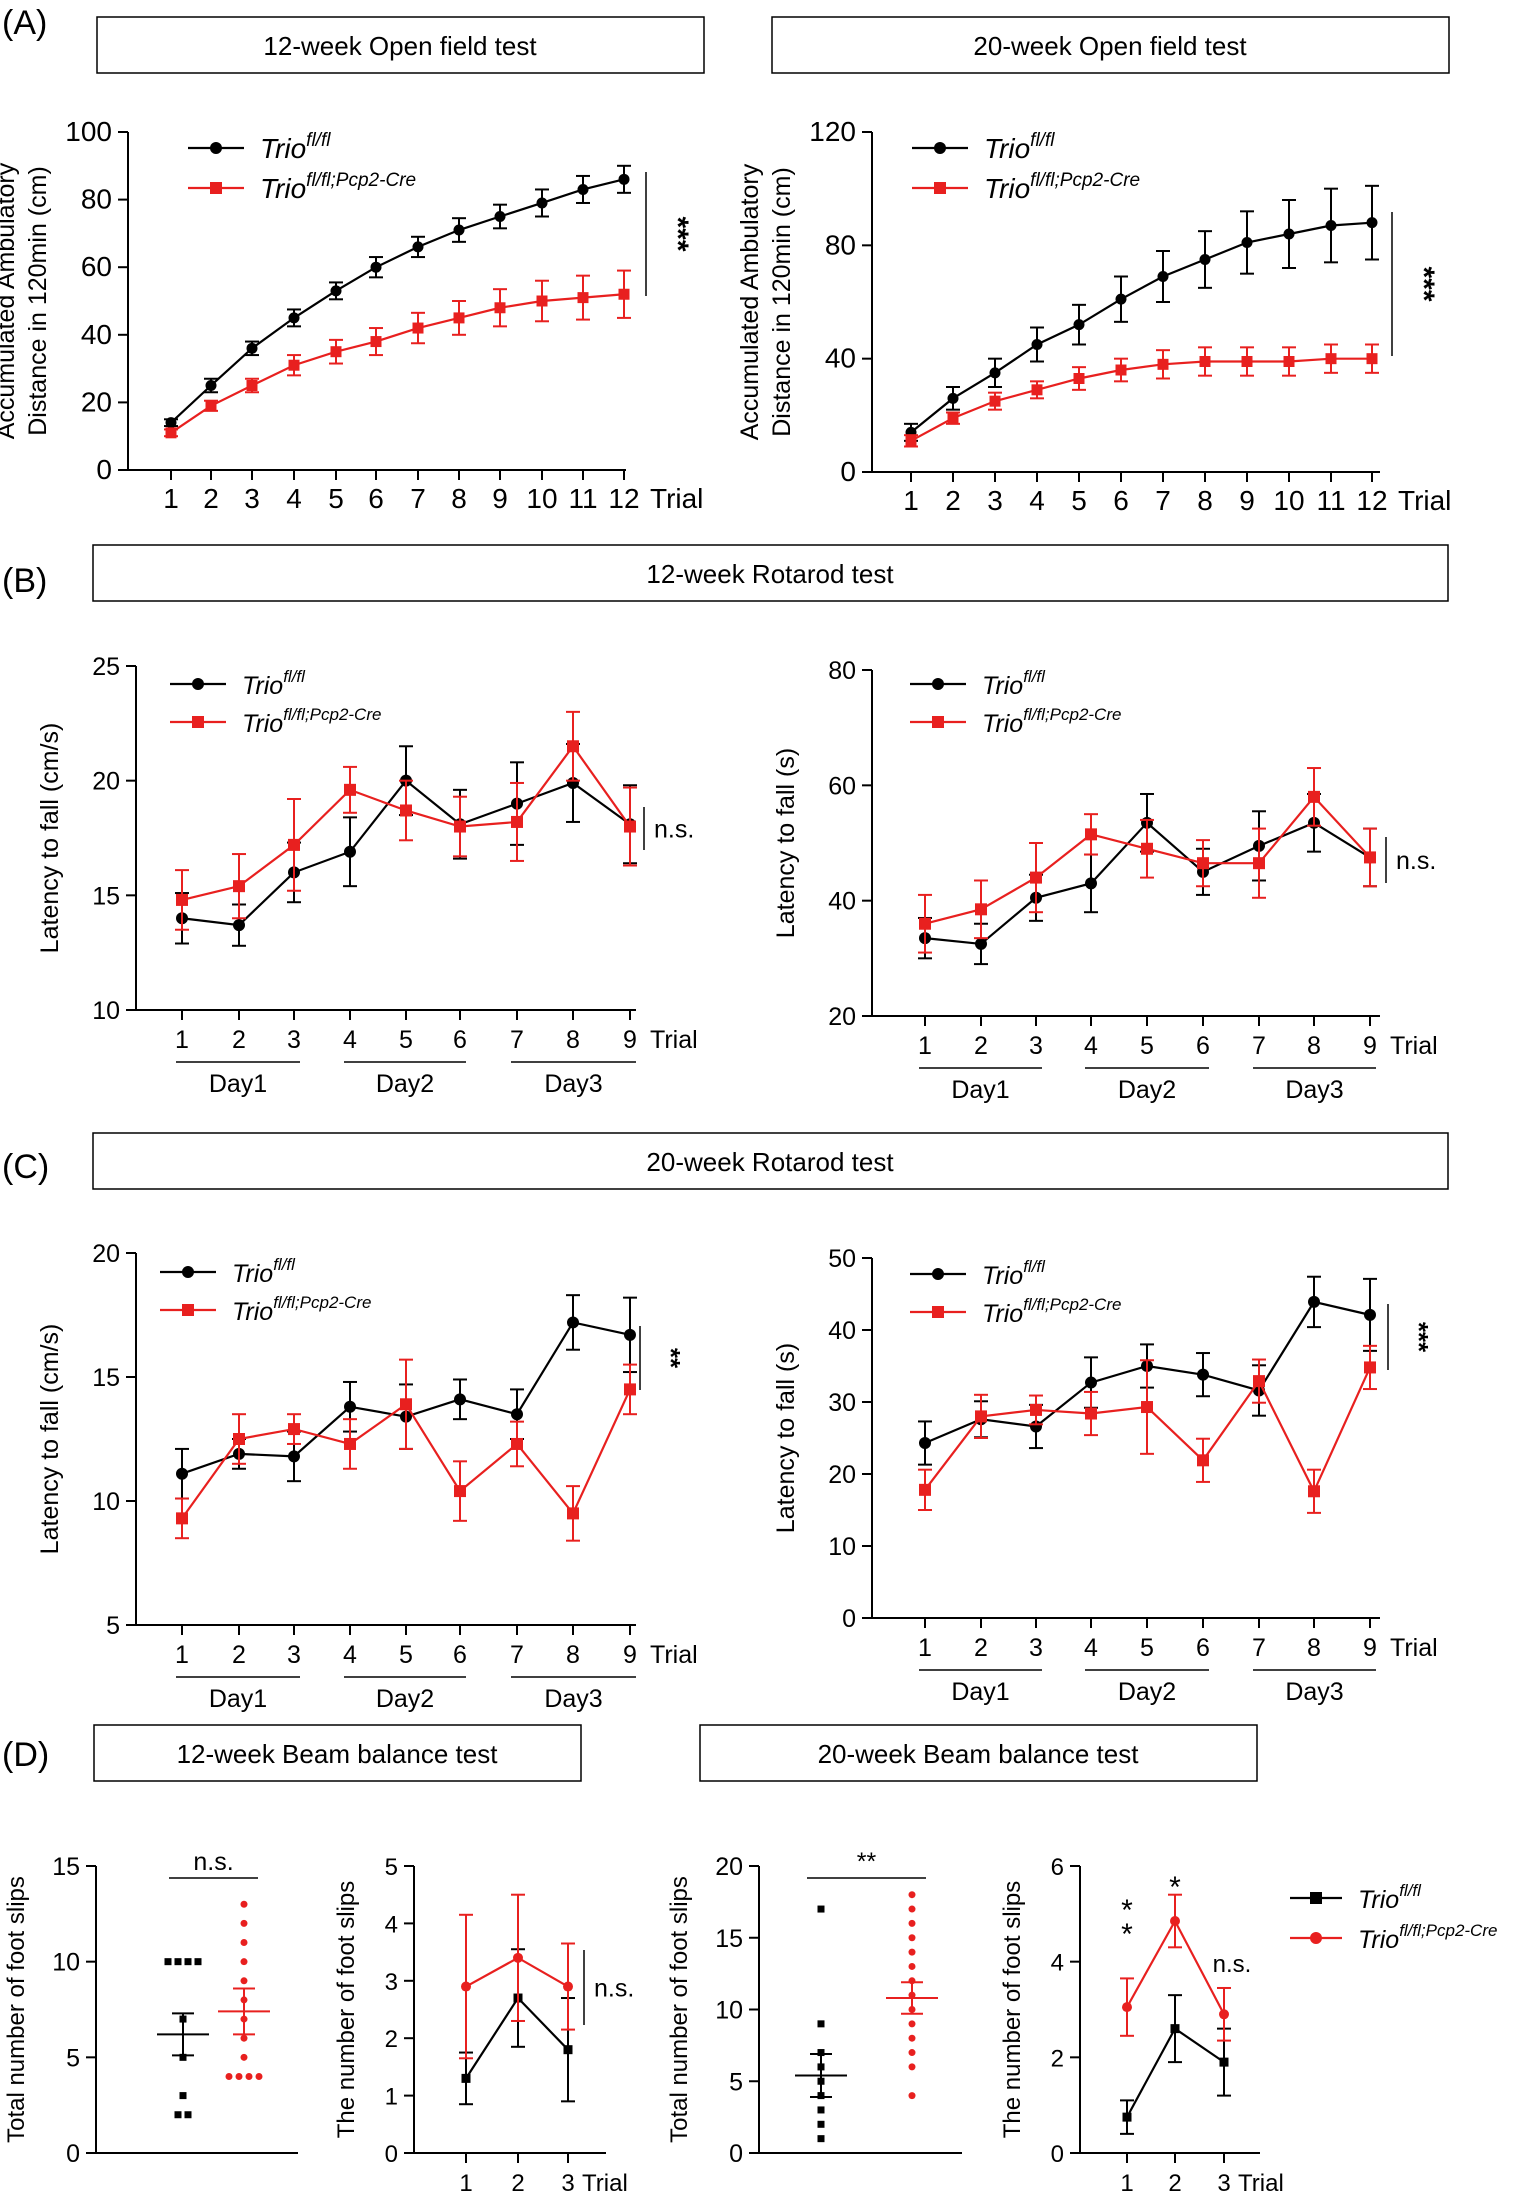  Describe the element at coordinates (10, 300) in the screenshot. I see `y-axis-label: Accumulated Ambulatory` at that location.